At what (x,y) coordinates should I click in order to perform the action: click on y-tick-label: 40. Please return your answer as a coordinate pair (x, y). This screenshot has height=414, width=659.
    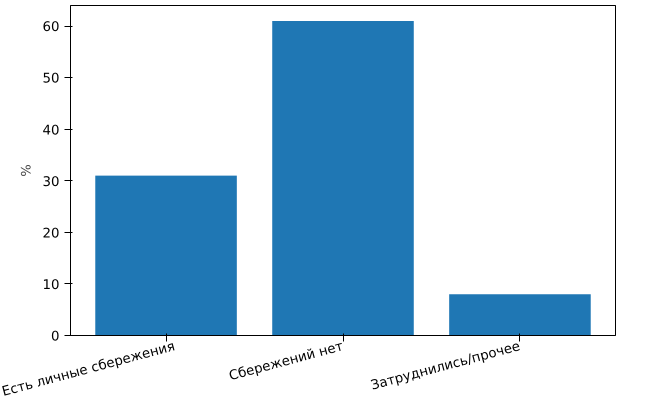
    Looking at the image, I should click on (51, 130).